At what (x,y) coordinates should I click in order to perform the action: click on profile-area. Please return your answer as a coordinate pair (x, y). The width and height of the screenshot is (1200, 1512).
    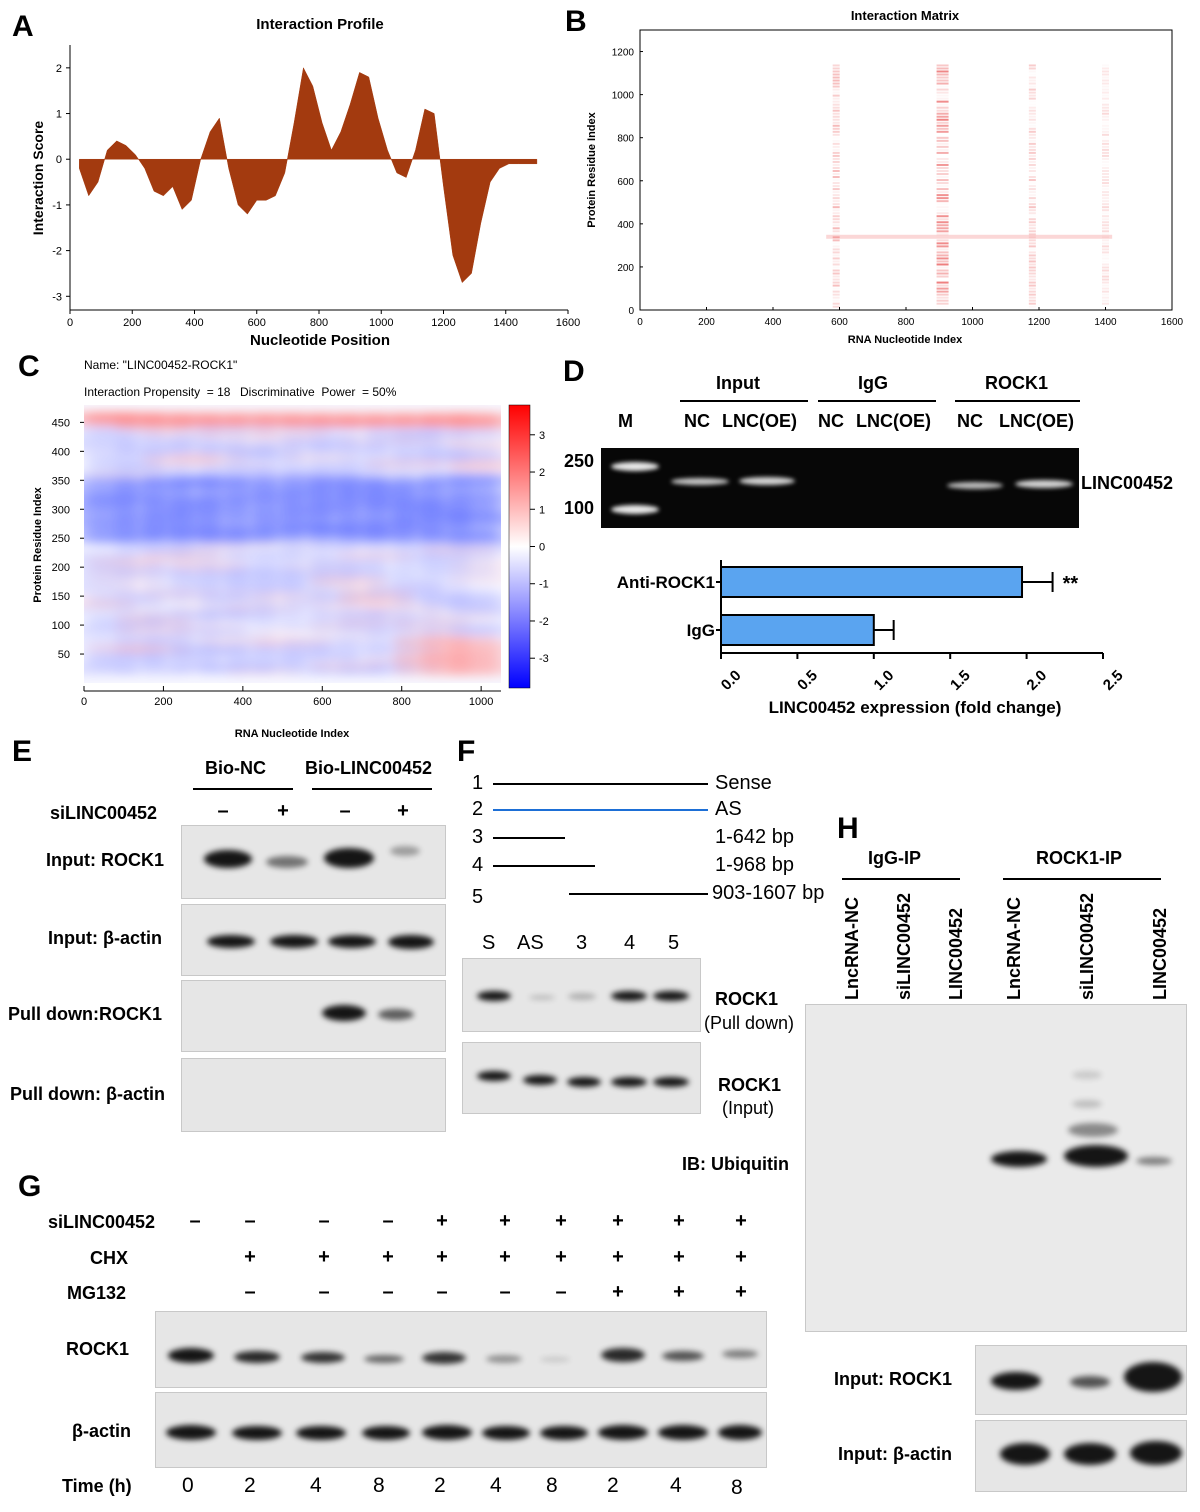
    Looking at the image, I should click on (308, 175).